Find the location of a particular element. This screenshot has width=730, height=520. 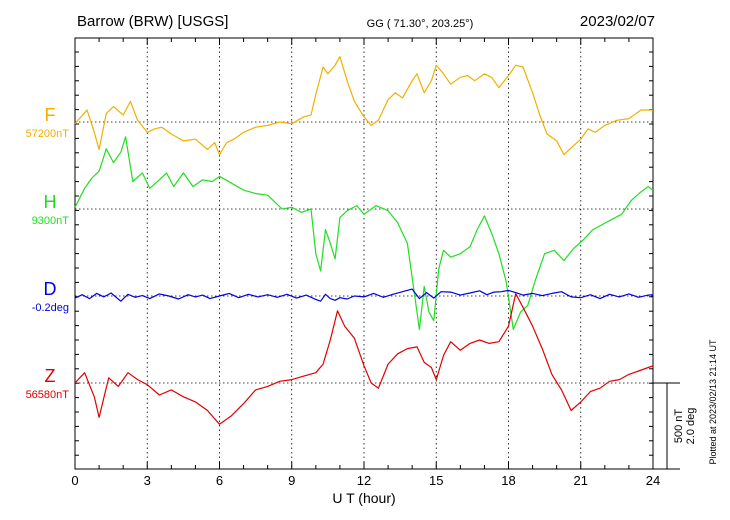

x-tick-label-24: 24 is located at coordinates (653, 480).